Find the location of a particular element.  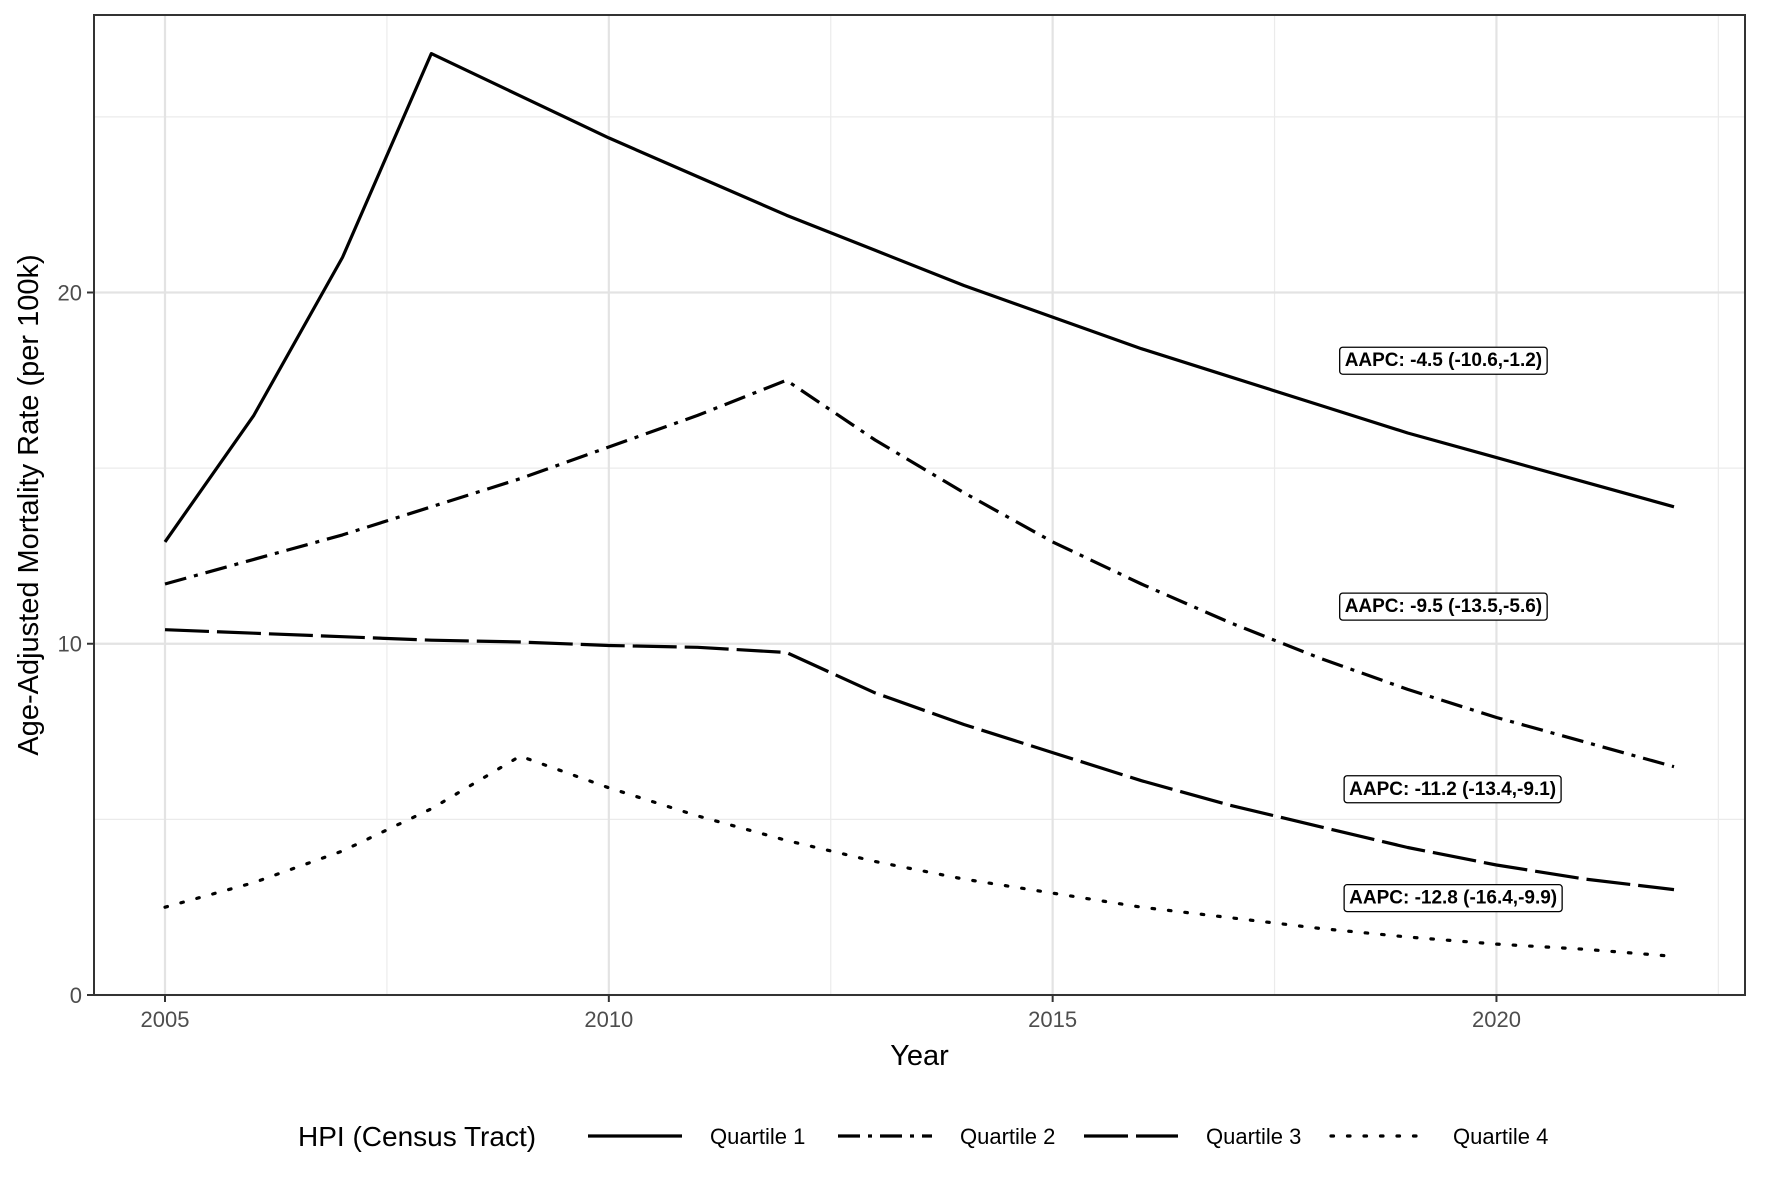

aapc-label-text: AAPC: -9.5 (-13.5,-5.6) is located at coordinates (1443, 606).